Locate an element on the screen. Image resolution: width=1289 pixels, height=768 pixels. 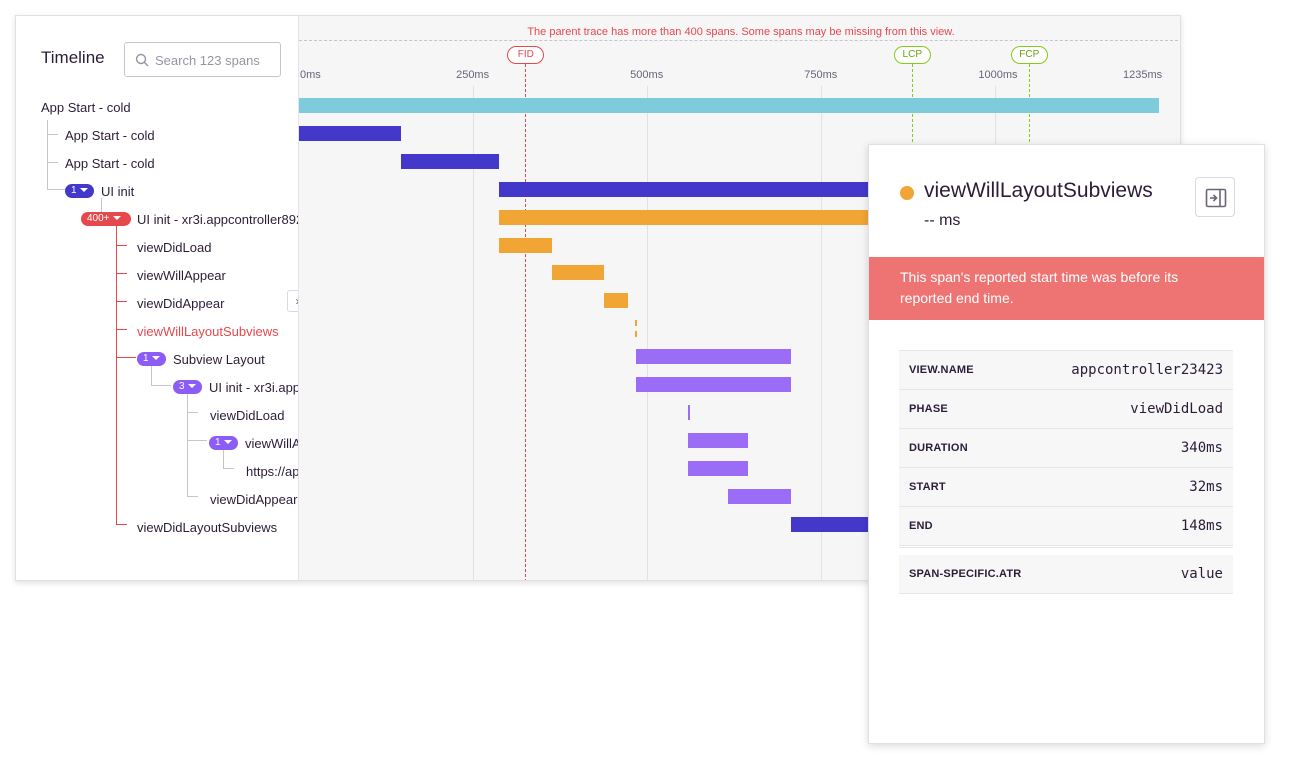
axis-tick-label: 1235ms is located at coordinates (1143, 75).